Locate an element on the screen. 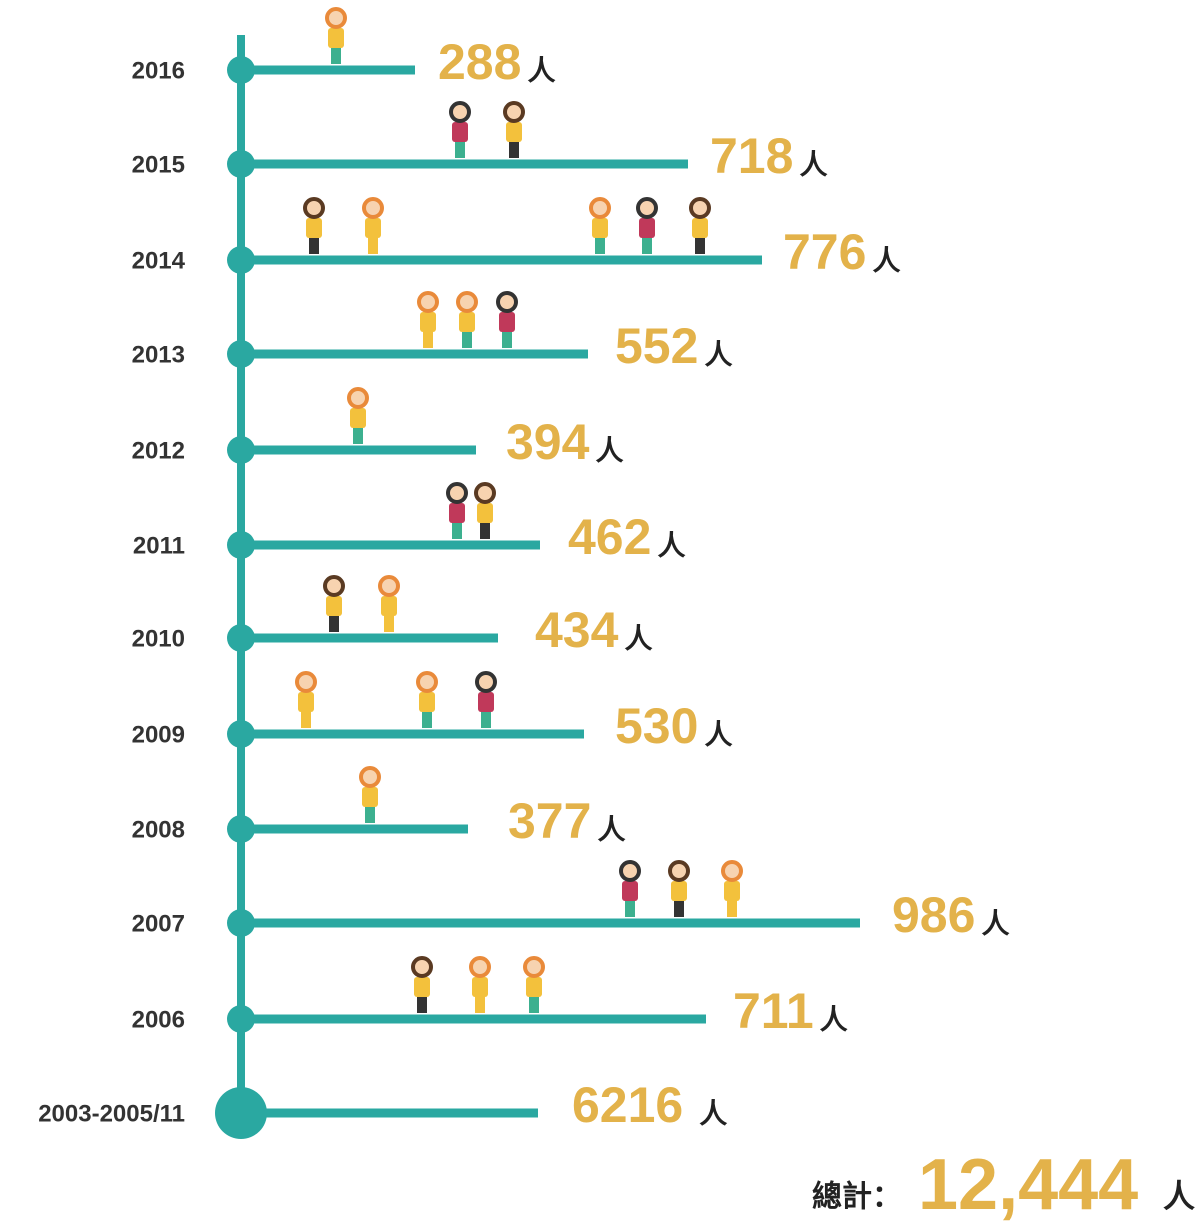 This screenshot has width=1202, height=1222. count-value: 462 is located at coordinates (609, 537).